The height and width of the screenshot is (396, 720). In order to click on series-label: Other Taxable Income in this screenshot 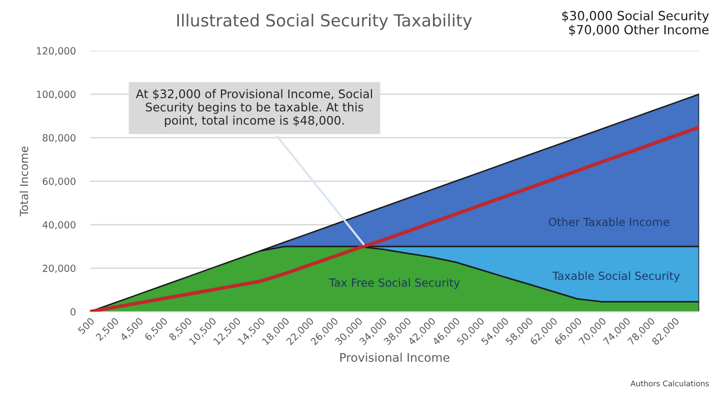, I will do `click(609, 222)`.